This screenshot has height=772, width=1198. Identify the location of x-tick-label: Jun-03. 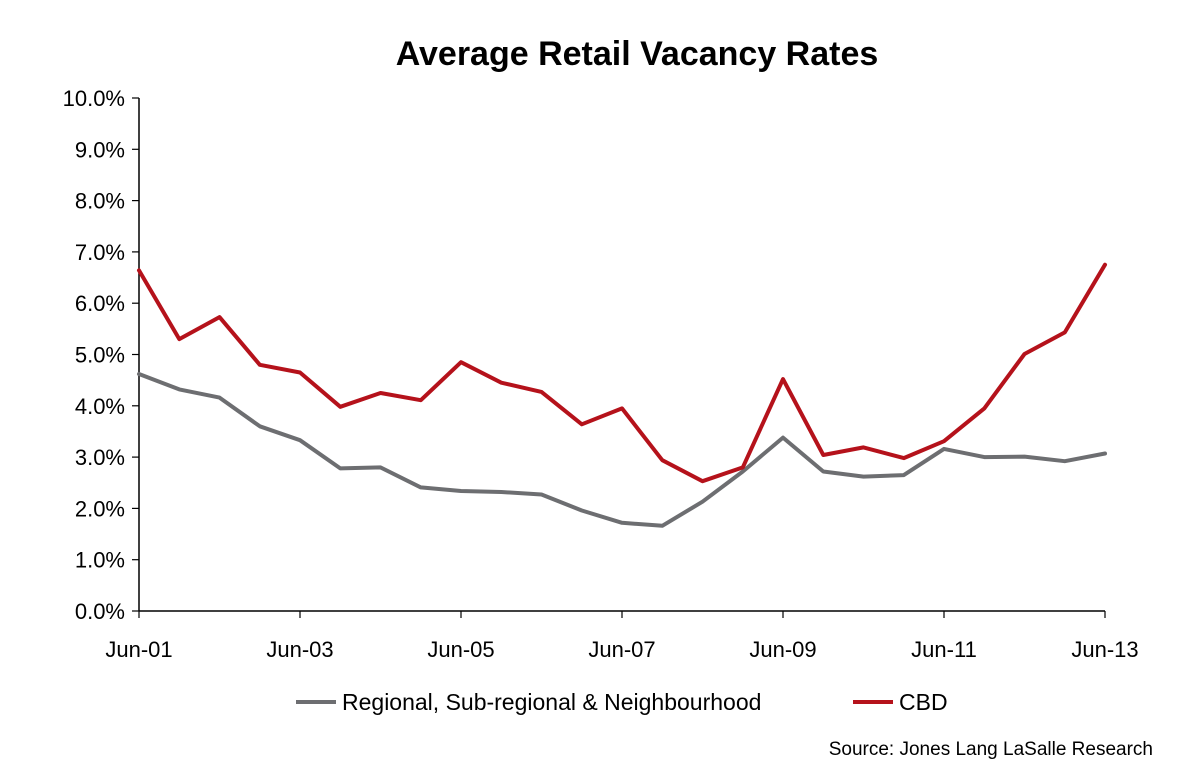
(299, 649).